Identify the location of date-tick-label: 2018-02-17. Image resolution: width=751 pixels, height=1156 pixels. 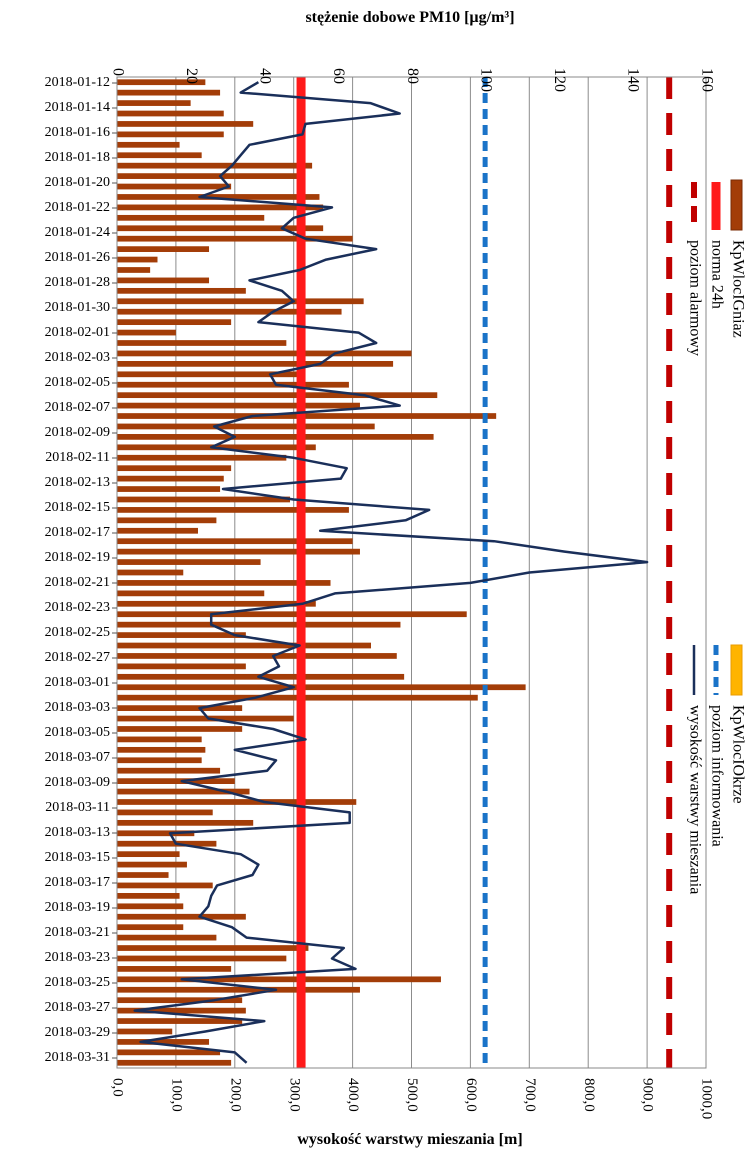
(77, 532).